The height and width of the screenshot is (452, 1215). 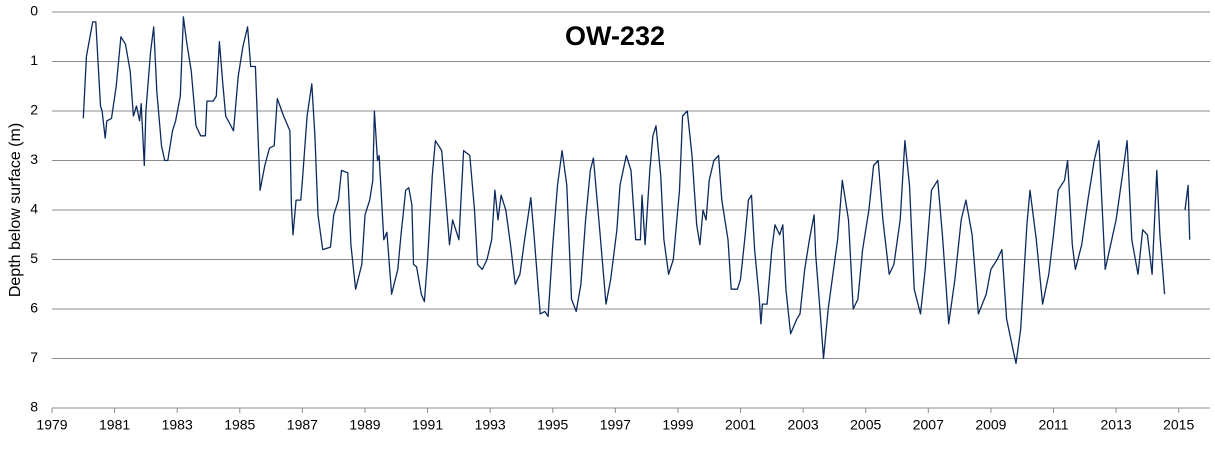 What do you see at coordinates (34, 357) in the screenshot?
I see `y-tick-label: 7` at bounding box center [34, 357].